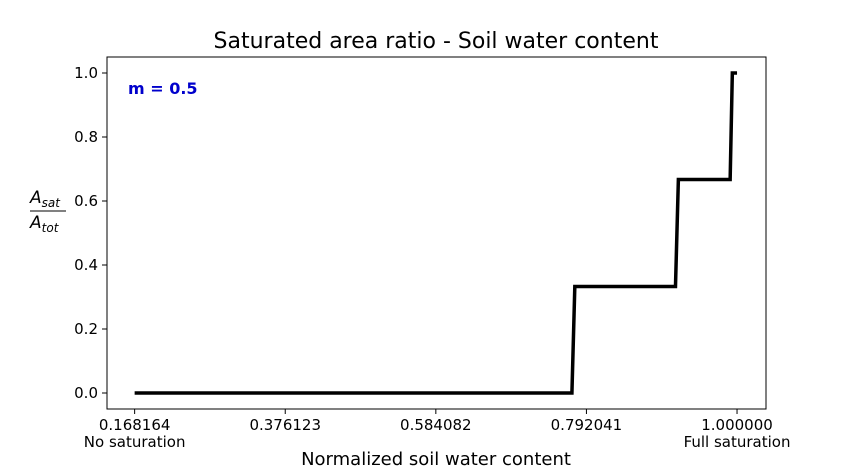  What do you see at coordinates (86, 137) in the screenshot?
I see `y-tick-label: 0.8` at bounding box center [86, 137].